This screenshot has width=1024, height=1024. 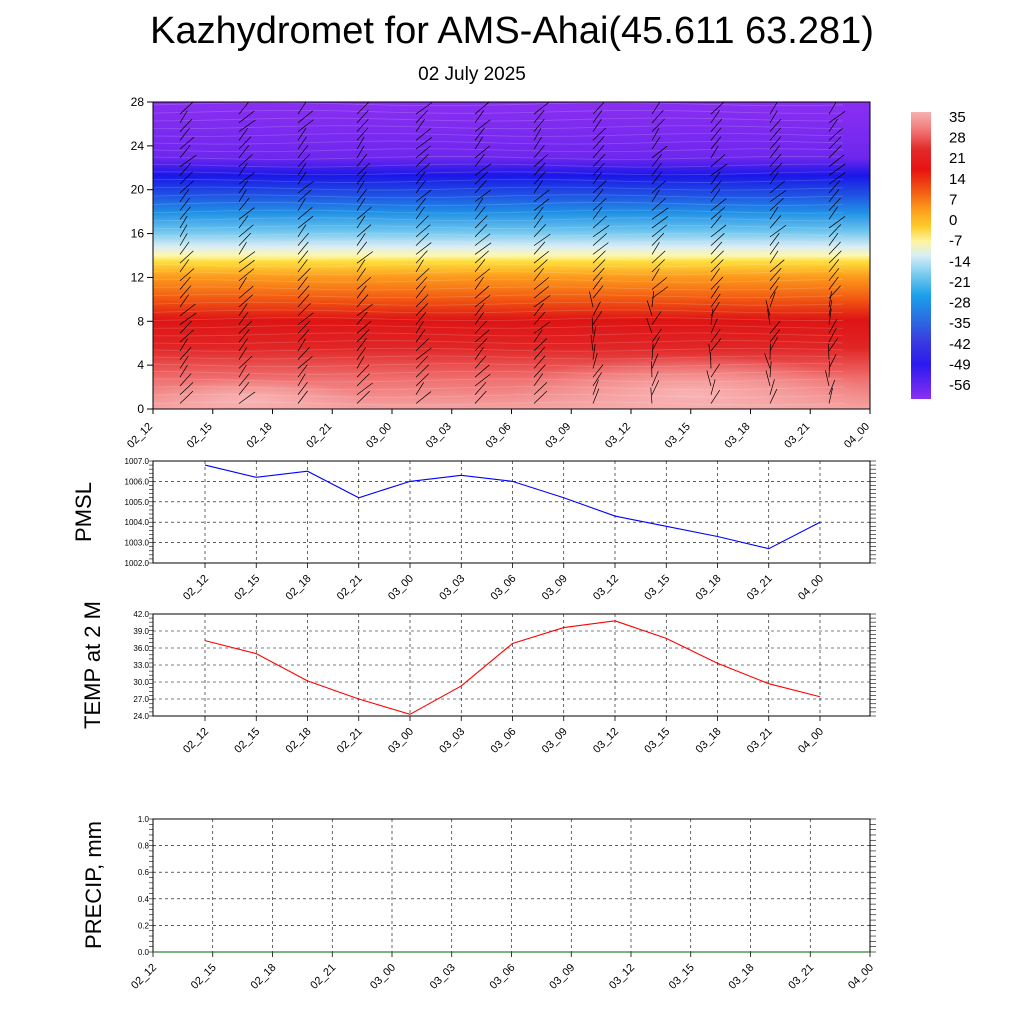 I want to click on precip-x-tick-label: 04_00, so click(x=861, y=977).